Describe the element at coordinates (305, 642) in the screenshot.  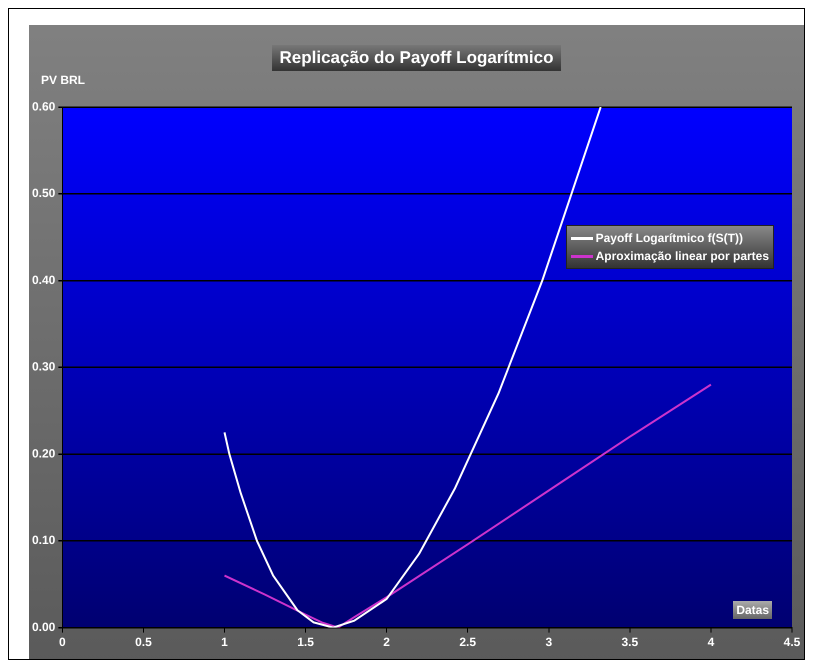
I see `x-tick-label: 1.5` at that location.